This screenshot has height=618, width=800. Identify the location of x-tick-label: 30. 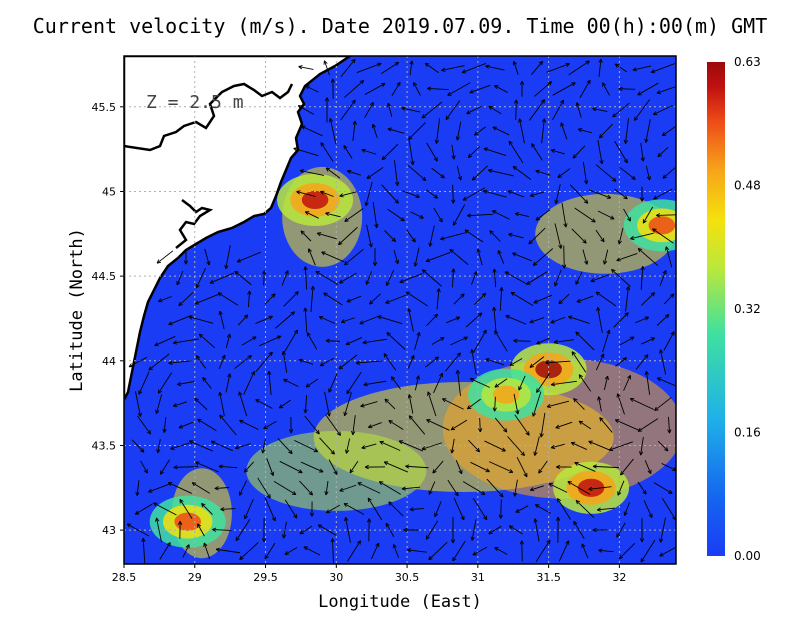
(336, 577).